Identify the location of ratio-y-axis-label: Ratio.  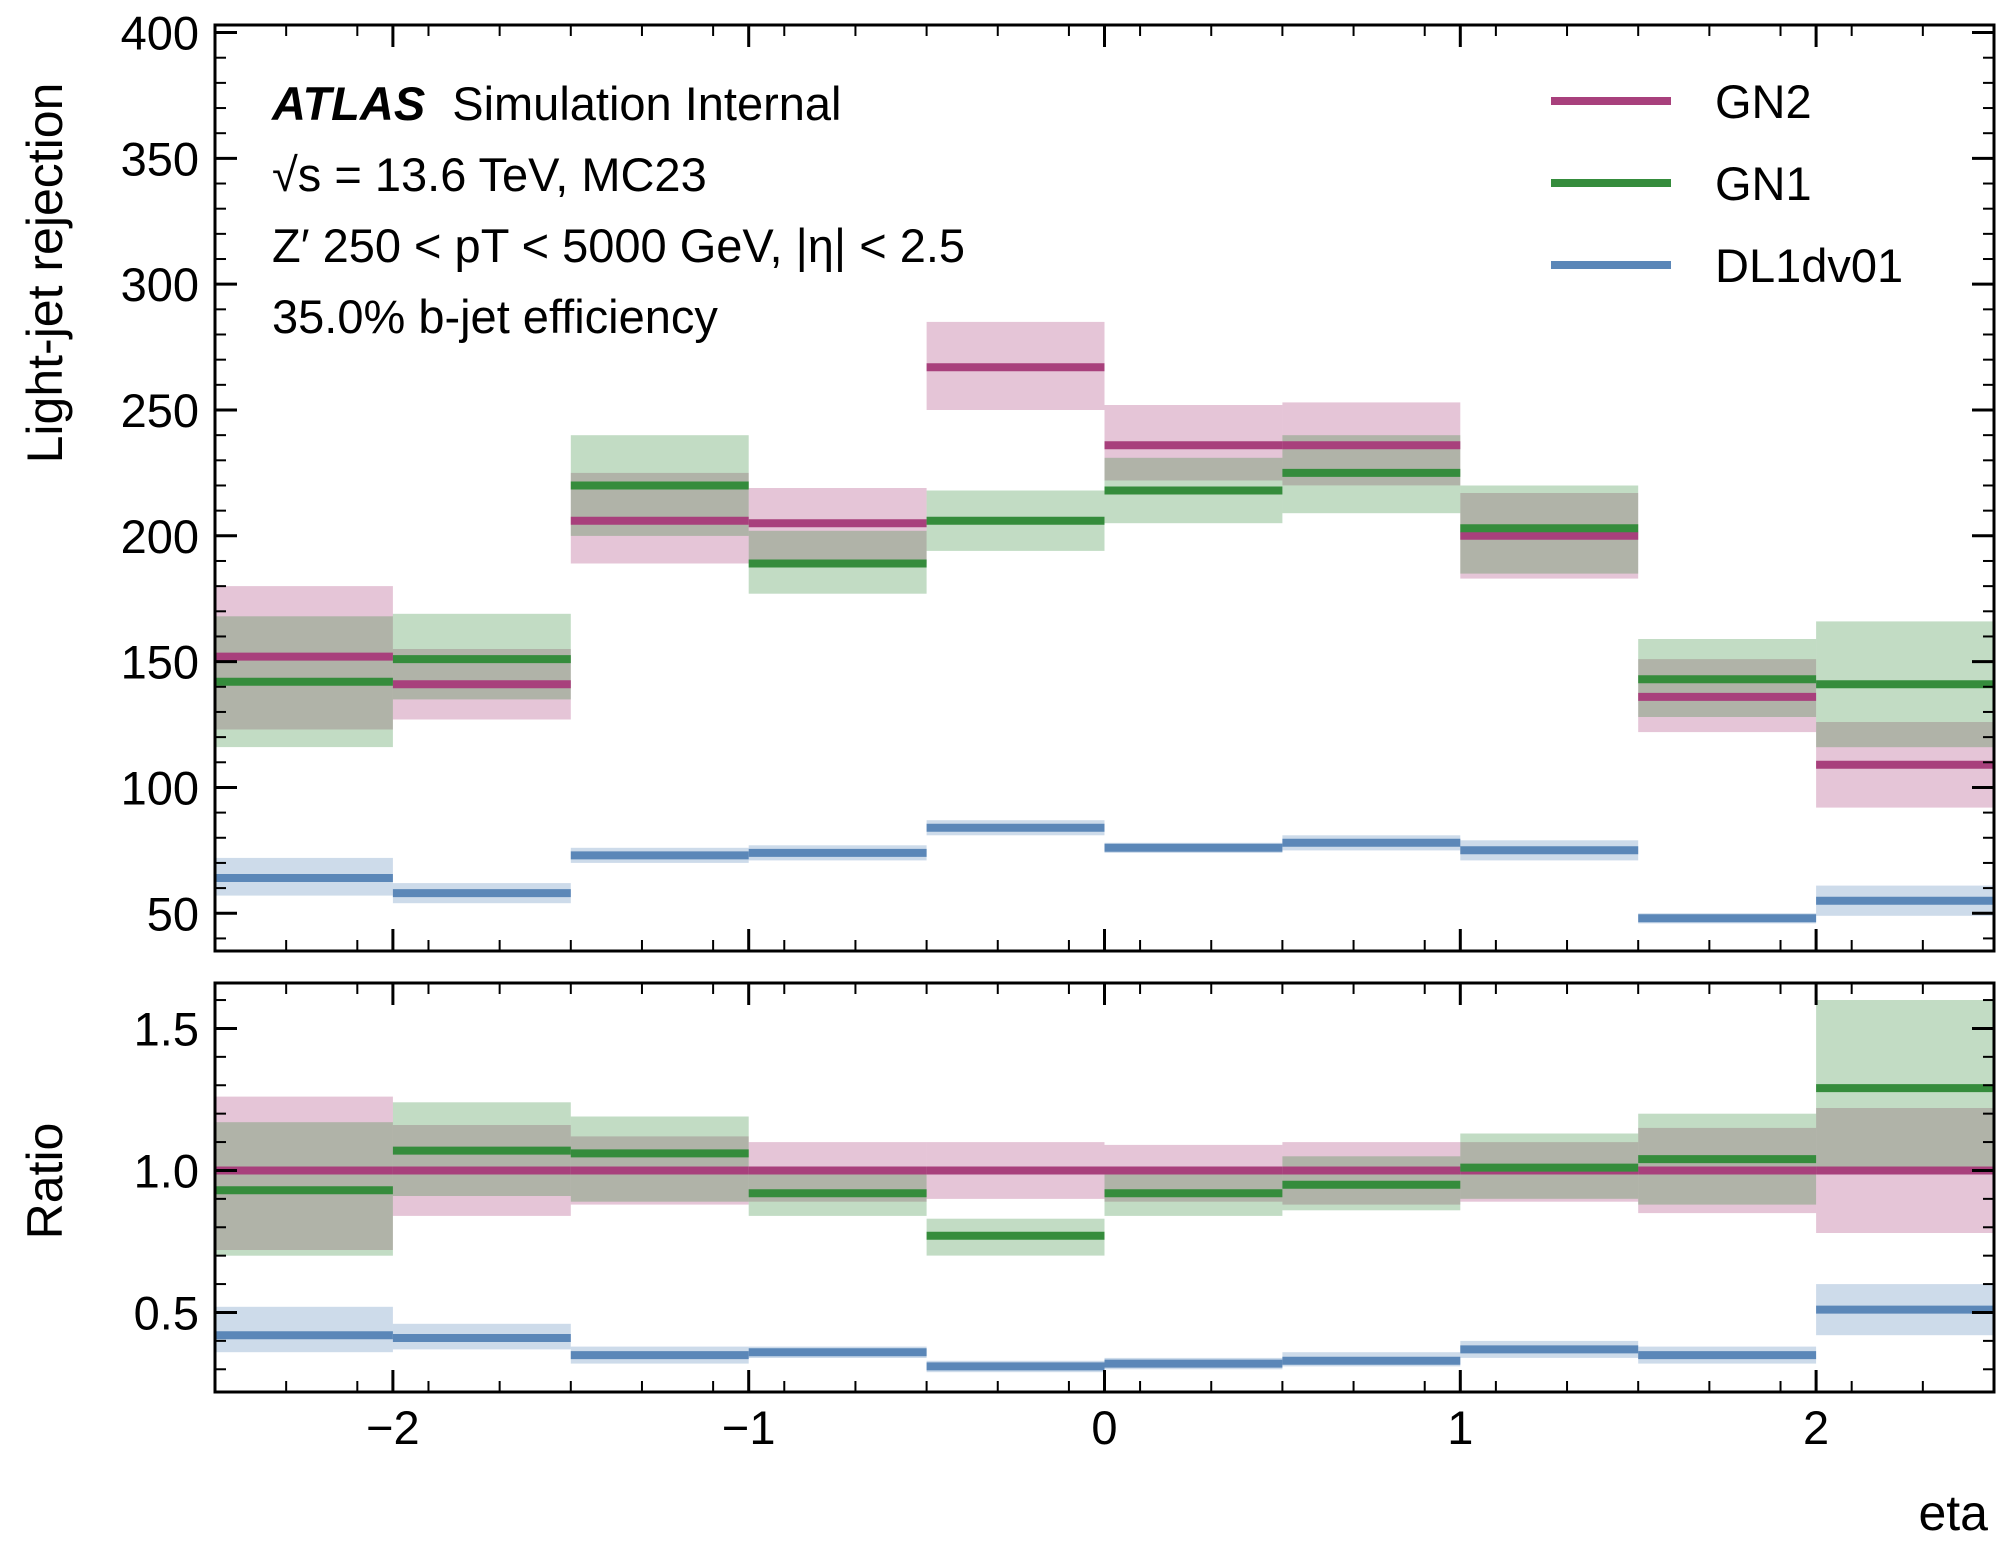
(45, 1181).